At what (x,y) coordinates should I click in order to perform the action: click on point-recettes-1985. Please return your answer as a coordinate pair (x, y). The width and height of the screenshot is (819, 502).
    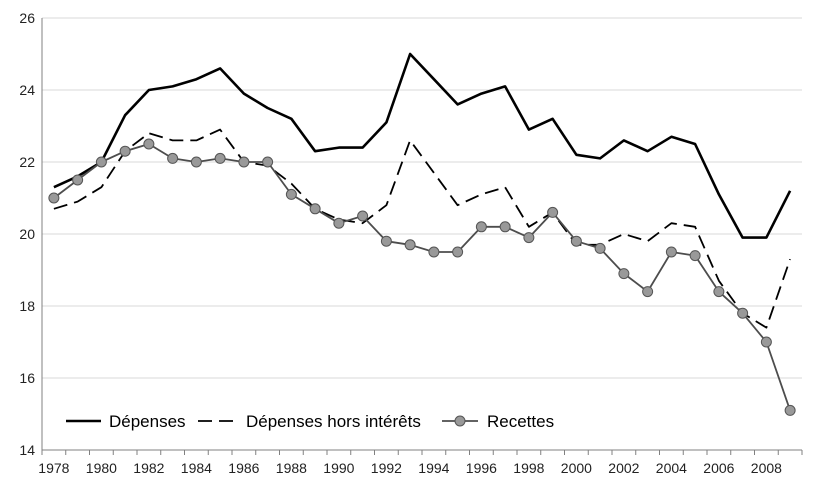
    Looking at the image, I should click on (220, 158).